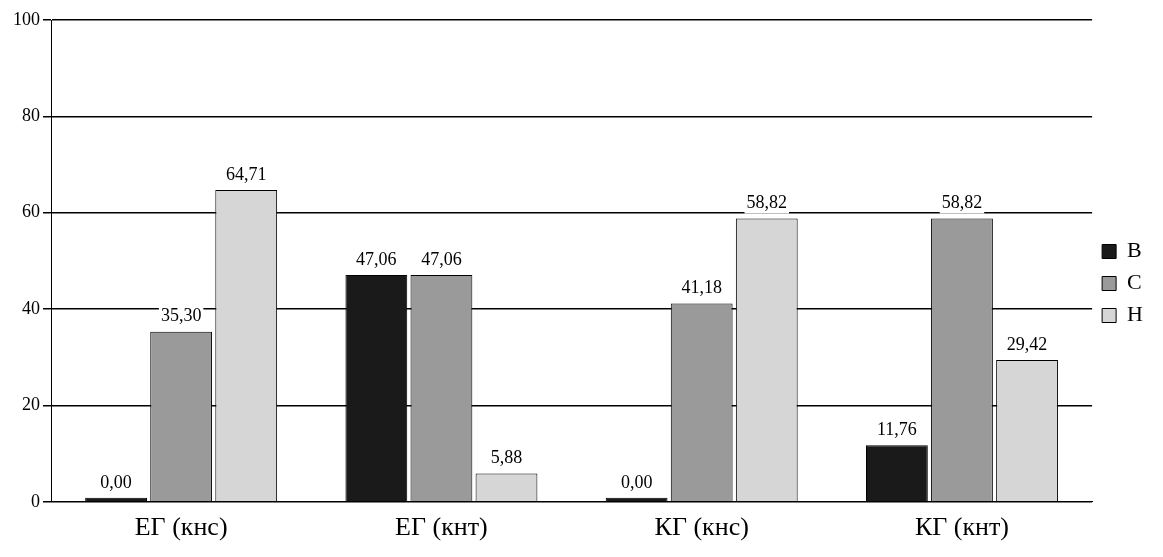 The width and height of the screenshot is (1163, 557). I want to click on y-tick-label: 0, so click(35, 500).